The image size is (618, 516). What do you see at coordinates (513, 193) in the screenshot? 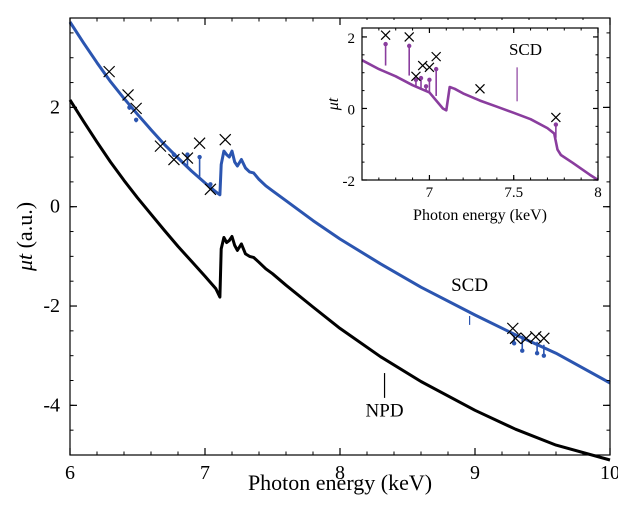
I see `x-tick-label: 7.5` at bounding box center [513, 193].